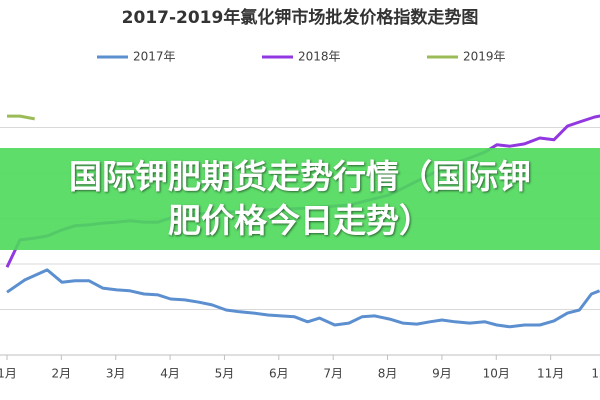  What do you see at coordinates (333, 374) in the screenshot?
I see `x-tick-label: 7月` at bounding box center [333, 374].